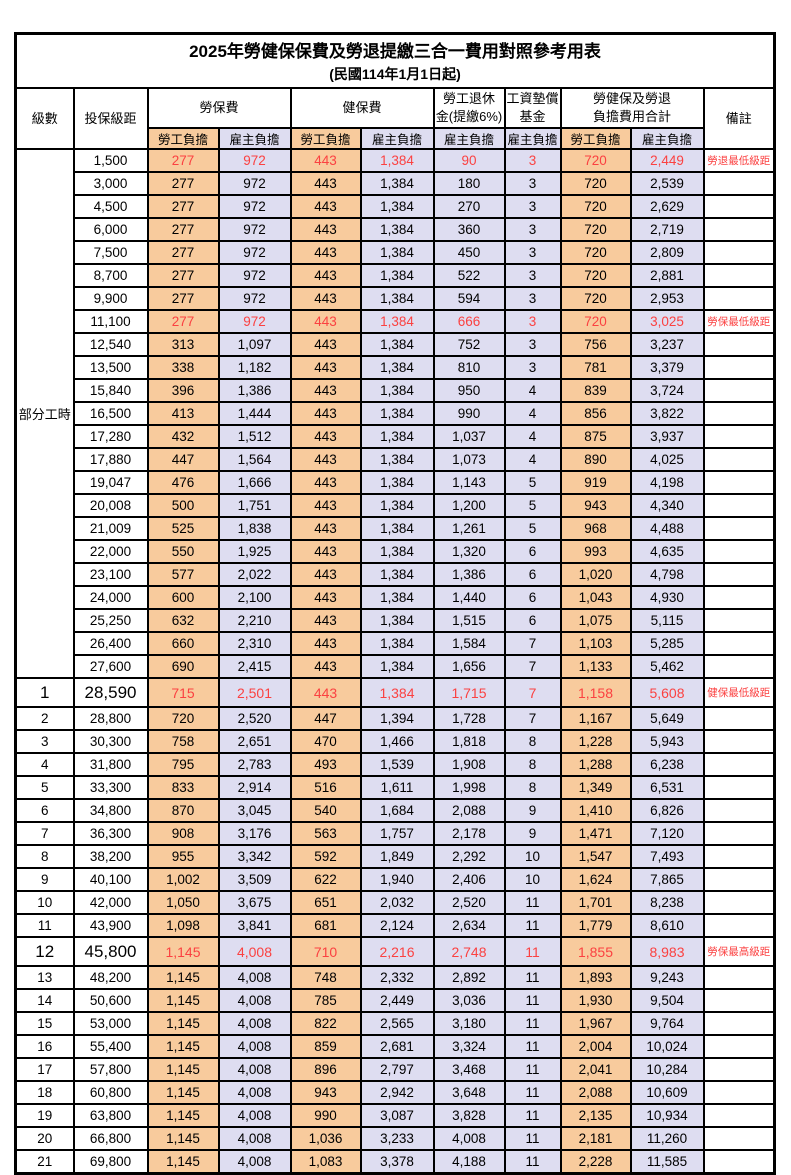 The width and height of the screenshot is (791, 1175). What do you see at coordinates (595, 597) in the screenshot?
I see `value-cell: 1,043` at bounding box center [595, 597].